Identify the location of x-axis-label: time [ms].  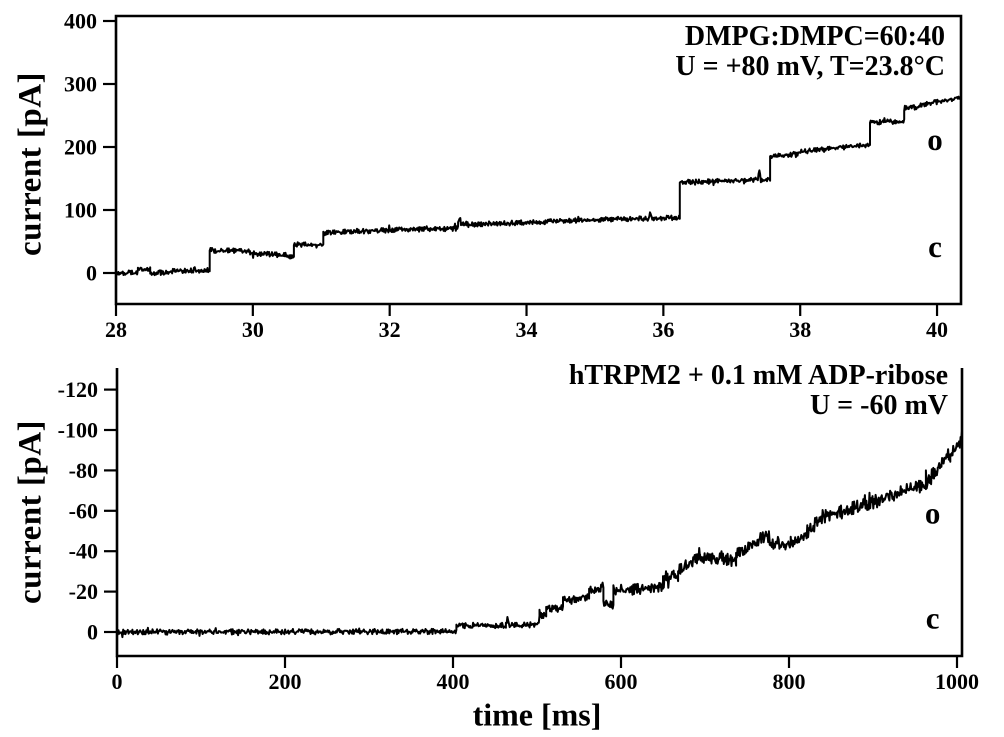
(537, 714).